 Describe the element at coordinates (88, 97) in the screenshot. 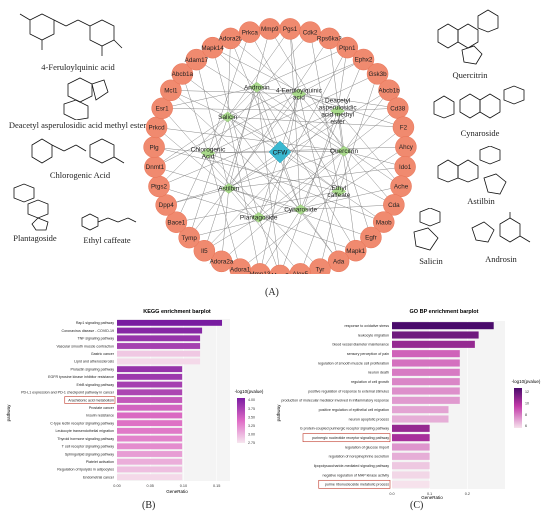

I see `molecule-deacetyl-asperulosidic` at that location.